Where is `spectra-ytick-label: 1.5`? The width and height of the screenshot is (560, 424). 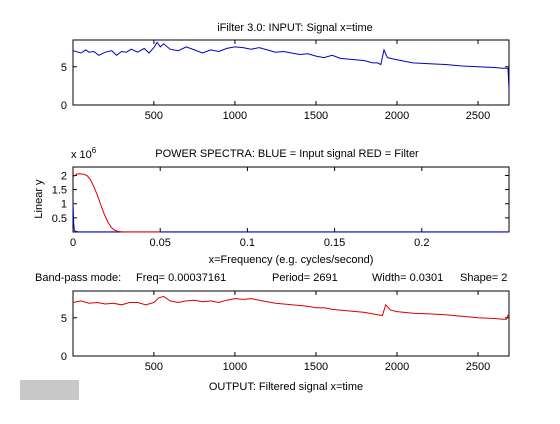
spectra-ytick-label: 1.5 is located at coordinates (59, 191).